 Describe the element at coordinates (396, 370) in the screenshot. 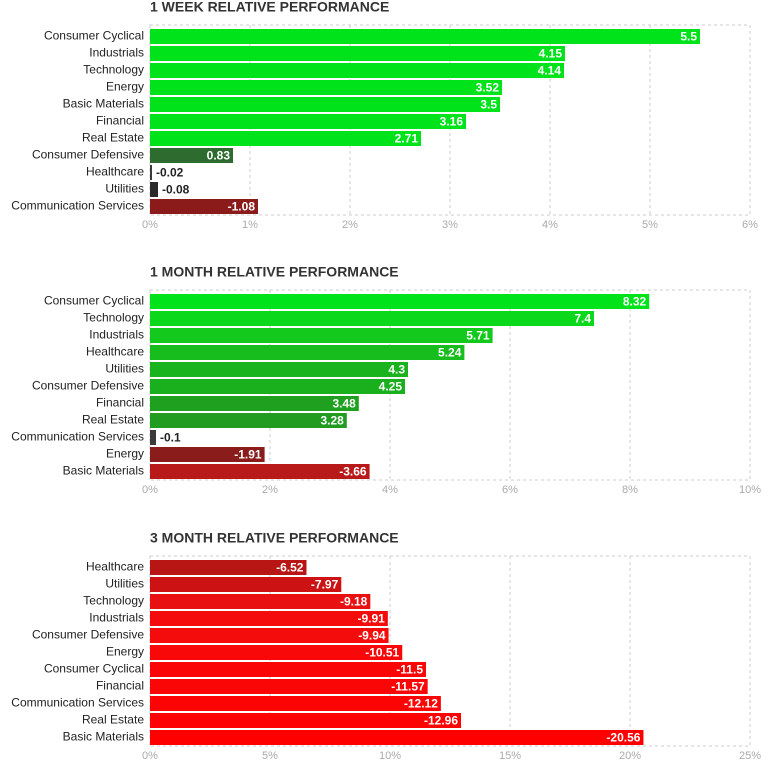

I see `value-label: 4.3` at that location.